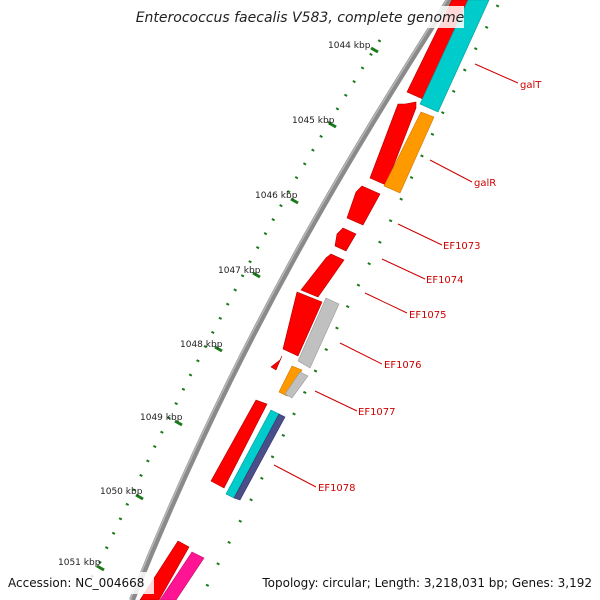 This screenshot has width=600, height=600. Describe the element at coordinates (121, 492) in the screenshot. I see `kbp-label-1050: 1050 kbp` at that location.